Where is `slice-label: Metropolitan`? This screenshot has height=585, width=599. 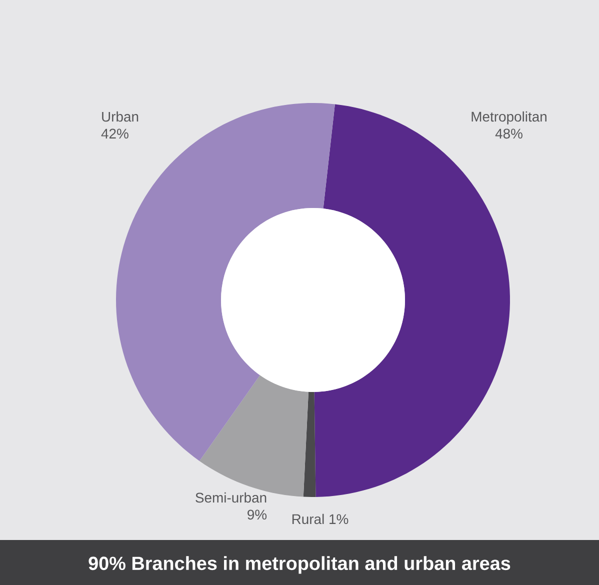 slice-label: Metropolitan is located at coordinates (509, 117).